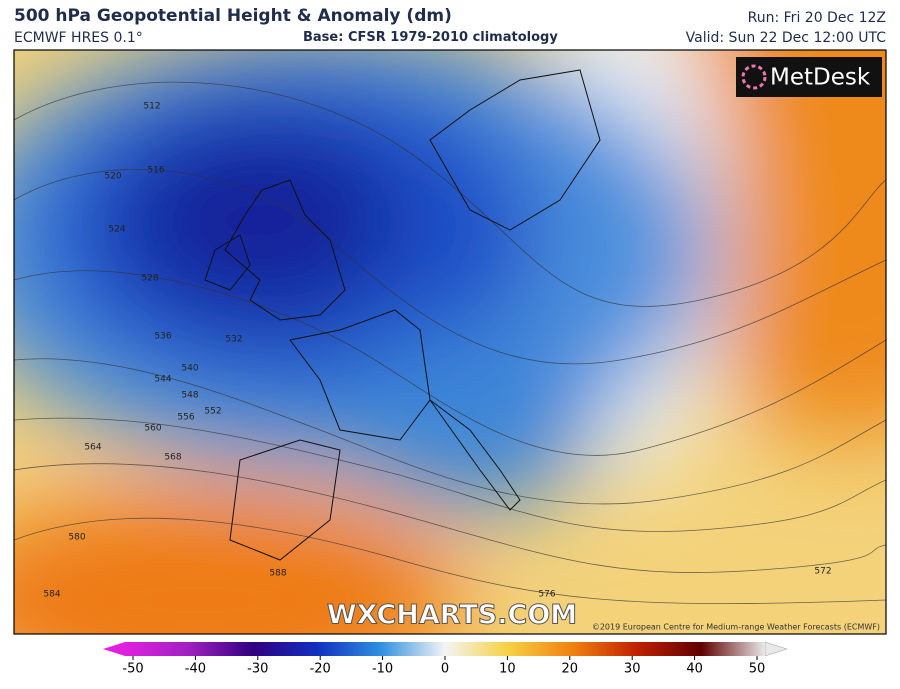 The height and width of the screenshot is (689, 900). What do you see at coordinates (92, 448) in the screenshot?
I see `contour-label: 564` at bounding box center [92, 448].